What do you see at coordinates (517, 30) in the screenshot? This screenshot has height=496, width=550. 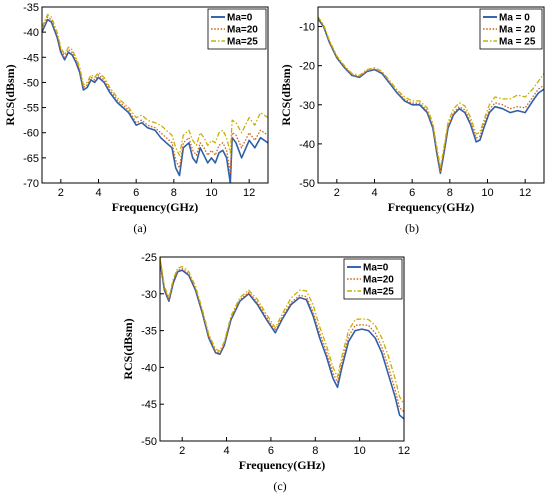 I see `legend-entry: Ma = 20` at bounding box center [517, 30].